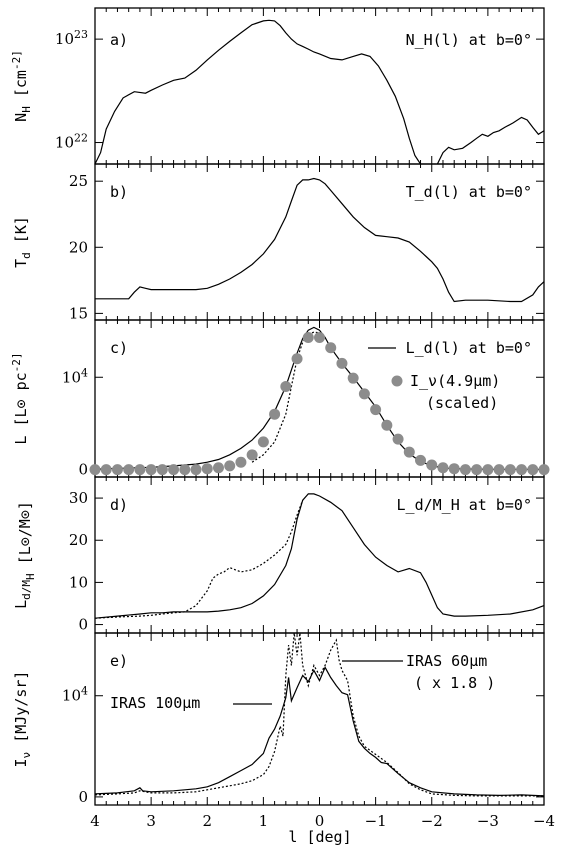 The width and height of the screenshot is (570, 851). What do you see at coordinates (95, 821) in the screenshot?
I see `x-tick-label: 4` at bounding box center [95, 821].